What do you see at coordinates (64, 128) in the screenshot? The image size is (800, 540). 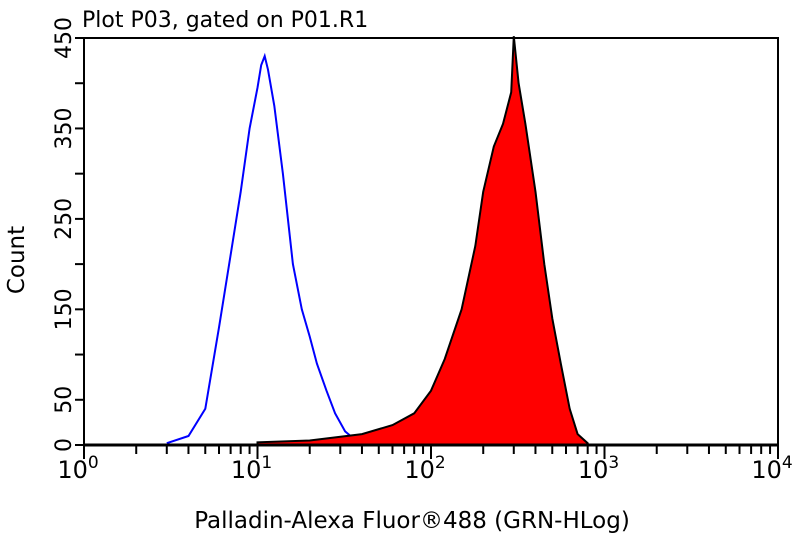 I see `y-tick-label: 350` at bounding box center [64, 128].